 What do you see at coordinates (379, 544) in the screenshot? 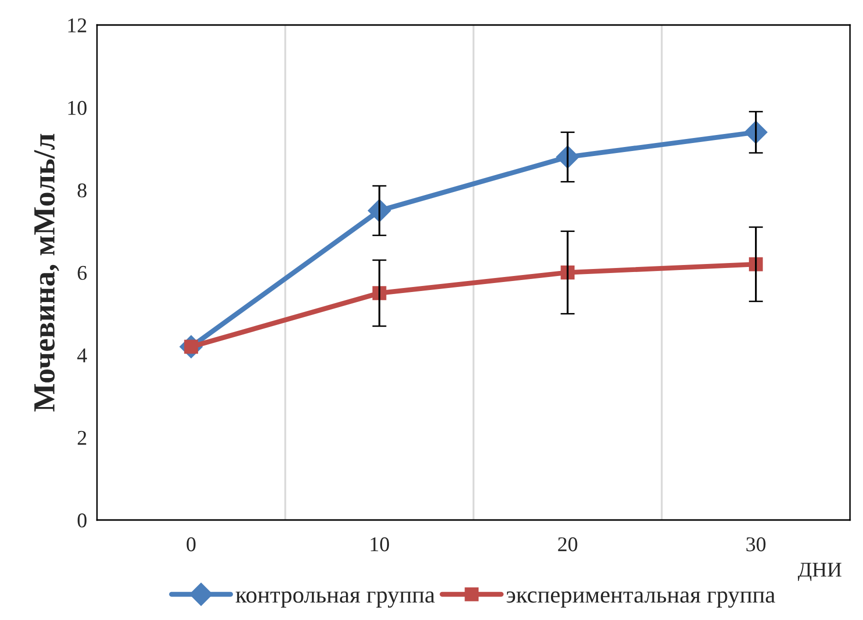
I see `x-tick-label: 10` at bounding box center [379, 544].